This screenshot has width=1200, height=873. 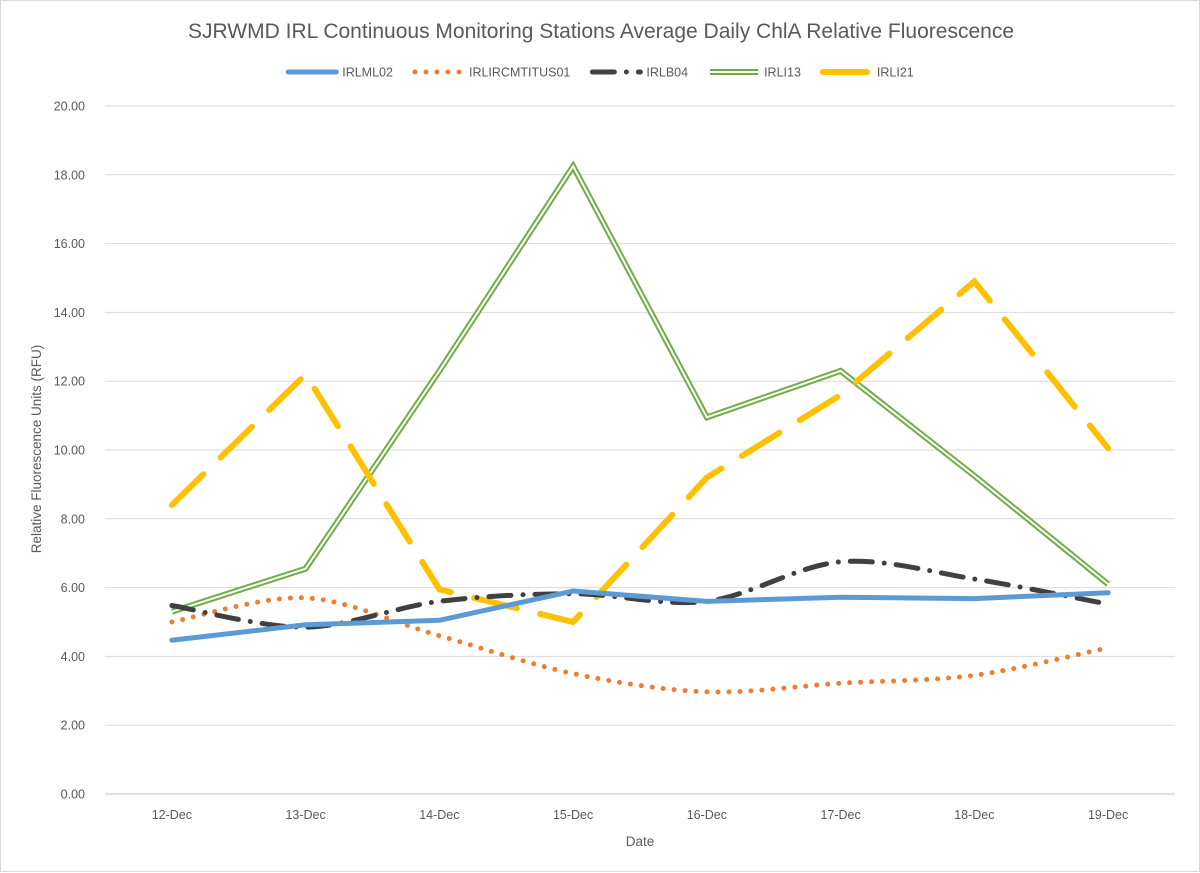 I want to click on x-axis-title: Date, so click(x=640, y=841).